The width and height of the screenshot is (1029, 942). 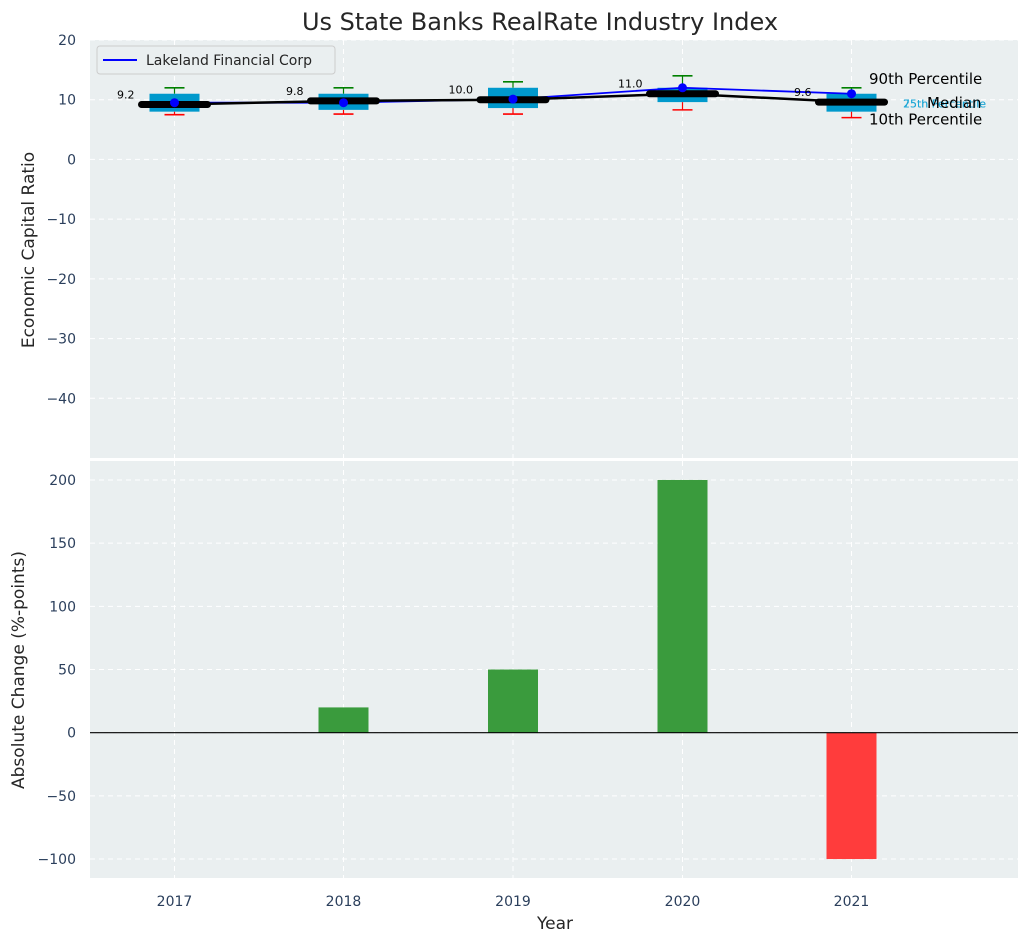 I want to click on x-tick-label: 2018, so click(x=344, y=902).